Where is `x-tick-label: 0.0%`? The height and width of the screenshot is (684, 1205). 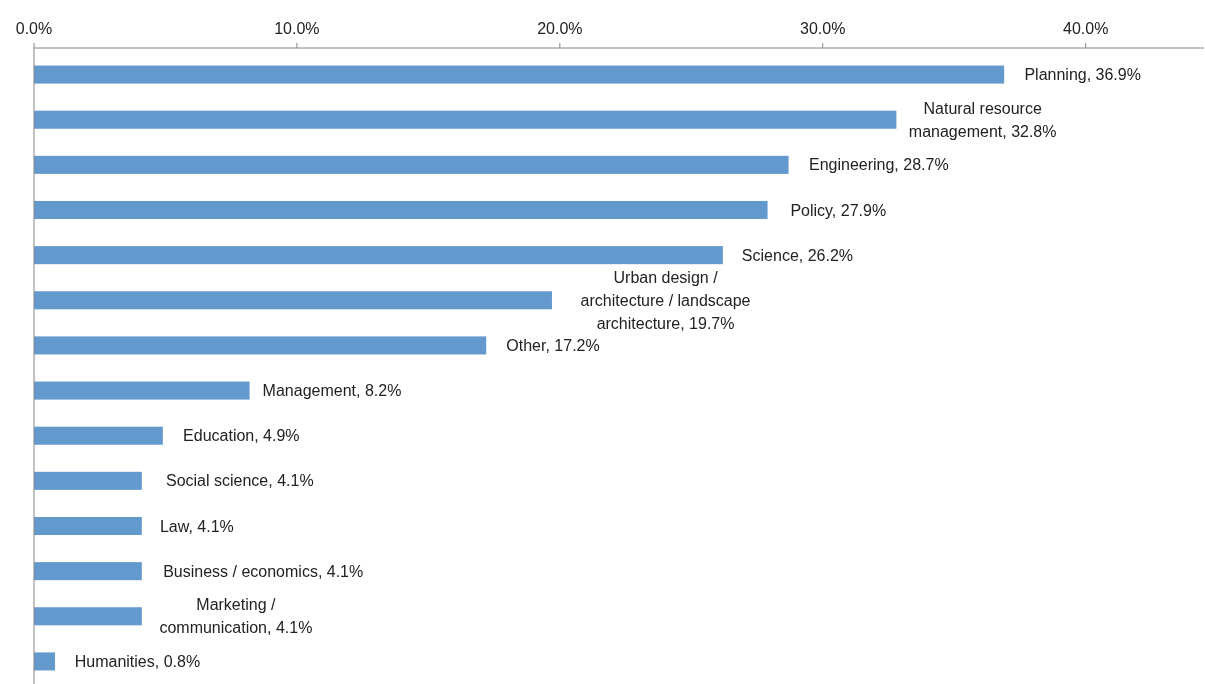 x-tick-label: 0.0% is located at coordinates (34, 28).